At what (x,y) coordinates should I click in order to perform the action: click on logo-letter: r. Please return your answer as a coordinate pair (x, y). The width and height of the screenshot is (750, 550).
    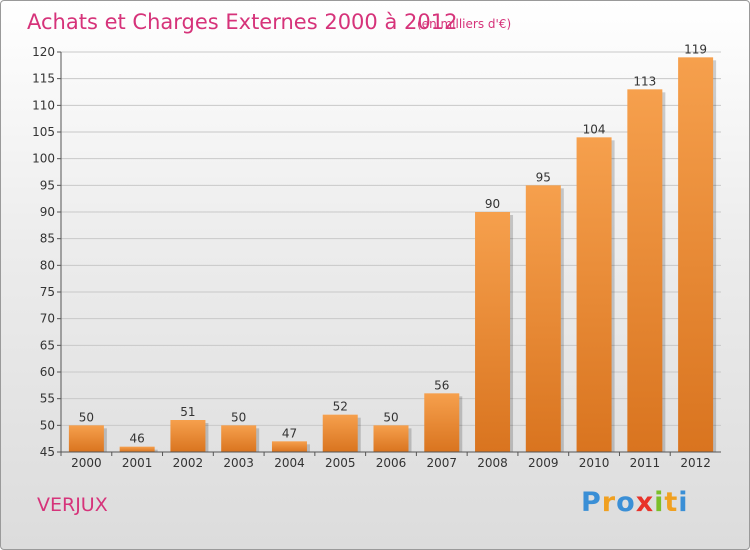
    Looking at the image, I should click on (609, 502).